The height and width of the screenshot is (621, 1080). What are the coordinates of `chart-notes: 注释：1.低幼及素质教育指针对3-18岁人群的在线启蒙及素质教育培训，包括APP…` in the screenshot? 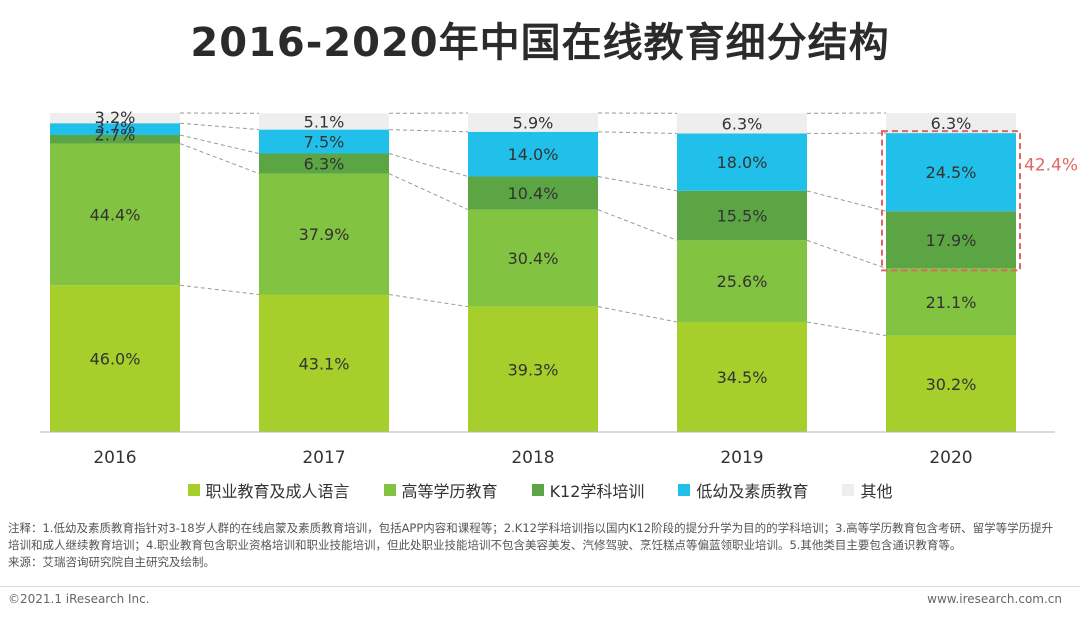 It's located at (535, 545).